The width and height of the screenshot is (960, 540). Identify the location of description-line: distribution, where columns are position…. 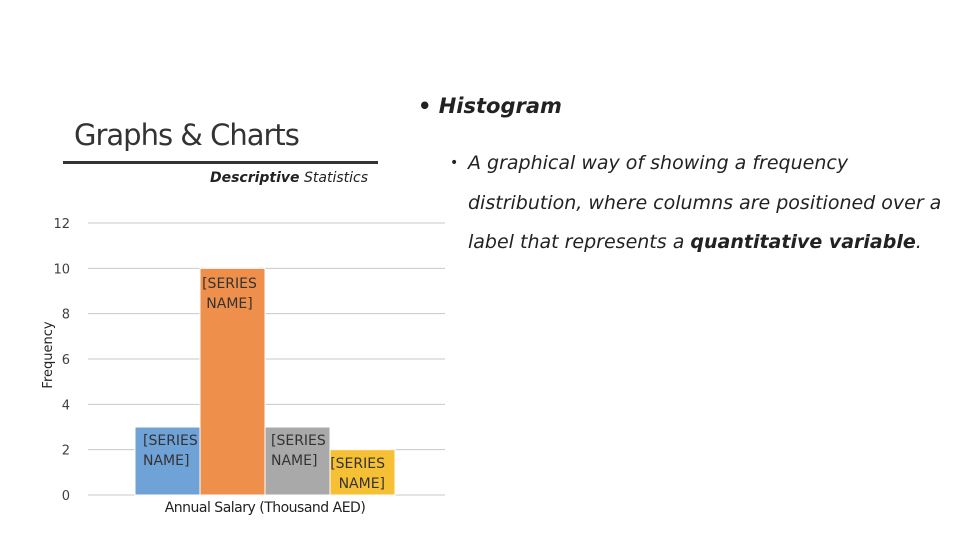
(705, 202).